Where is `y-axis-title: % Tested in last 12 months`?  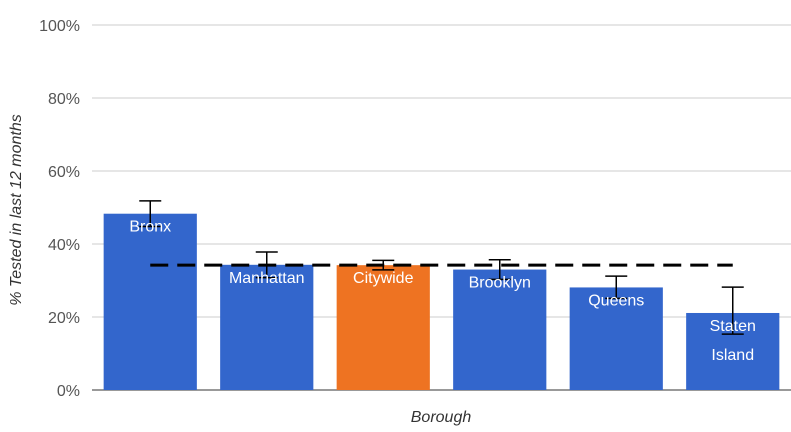 y-axis-title: % Tested in last 12 months is located at coordinates (16, 210).